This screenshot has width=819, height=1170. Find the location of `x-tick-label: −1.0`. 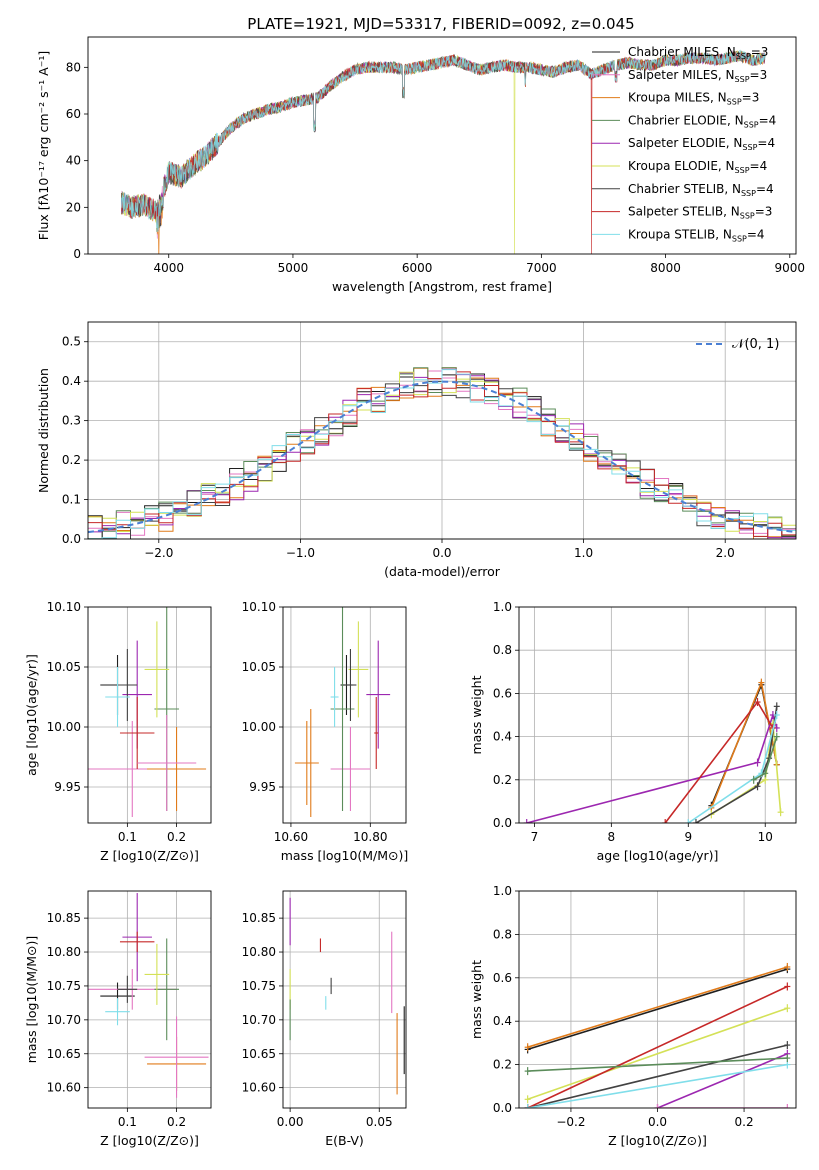

x-tick-label: −1.0 is located at coordinates (300, 553).